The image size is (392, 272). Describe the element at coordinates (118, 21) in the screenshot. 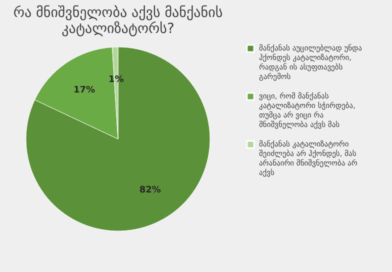

I see `chart-title: რა მნიშვნელობა აქვს მანქანის კატალიზატორს?` at that location.